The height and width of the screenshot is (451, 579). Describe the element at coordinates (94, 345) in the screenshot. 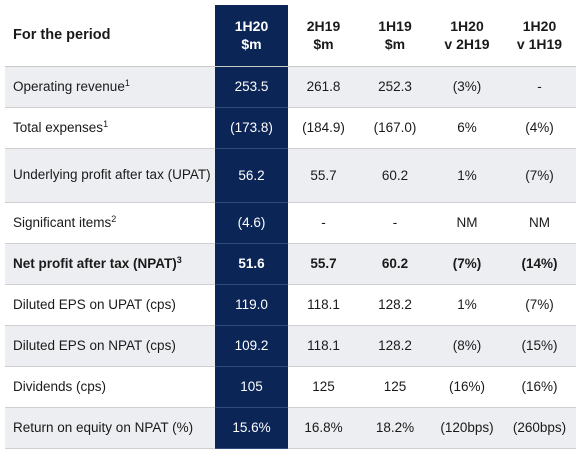

I see `row-label-text: Diluted EPS on NPAT (cps)` at that location.